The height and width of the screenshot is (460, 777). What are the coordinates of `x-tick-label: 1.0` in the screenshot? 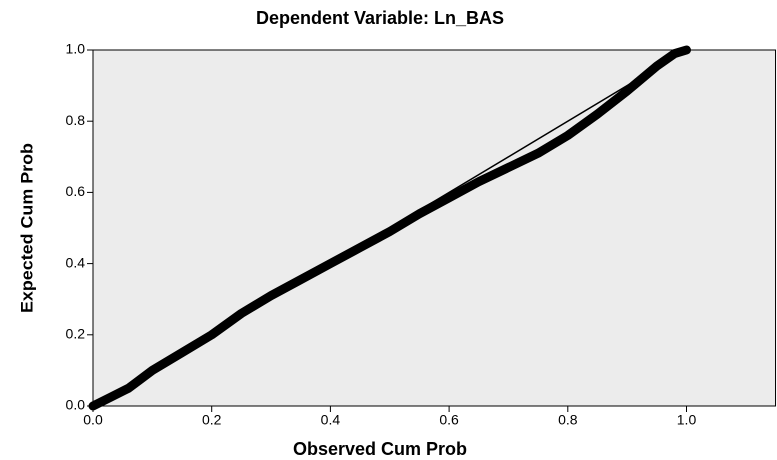 It's located at (687, 420).